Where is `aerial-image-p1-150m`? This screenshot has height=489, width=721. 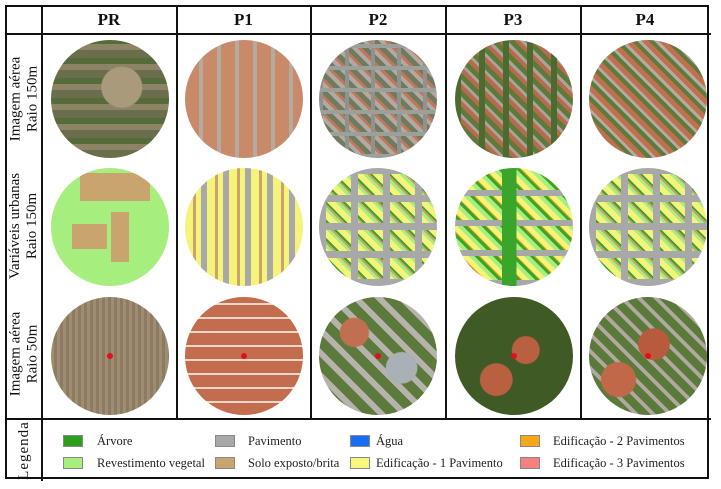 aerial-image-p1-150m is located at coordinates (244, 99).